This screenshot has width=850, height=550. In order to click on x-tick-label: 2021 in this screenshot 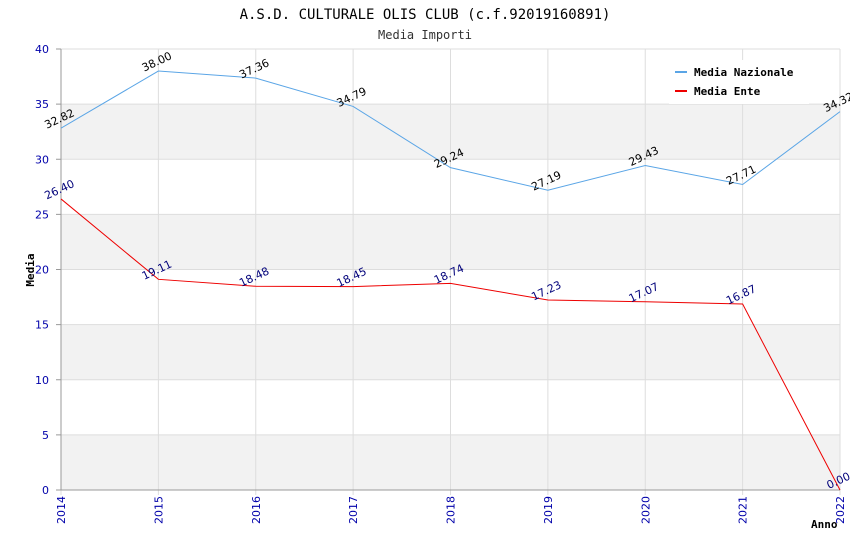, I will do `click(743, 510)`.